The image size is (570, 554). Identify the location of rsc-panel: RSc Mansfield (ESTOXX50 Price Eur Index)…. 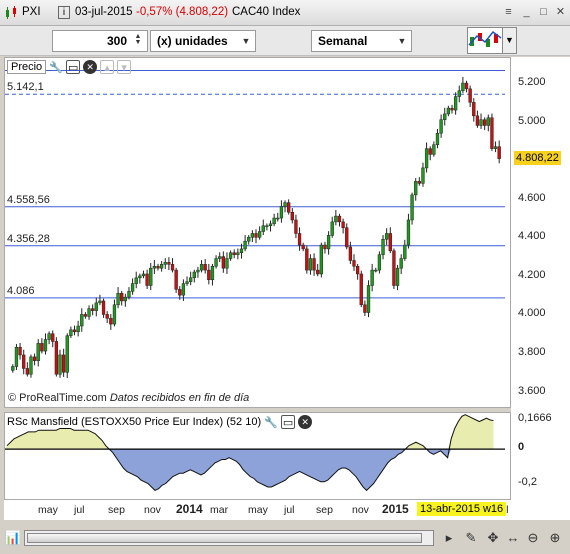
(257, 456).